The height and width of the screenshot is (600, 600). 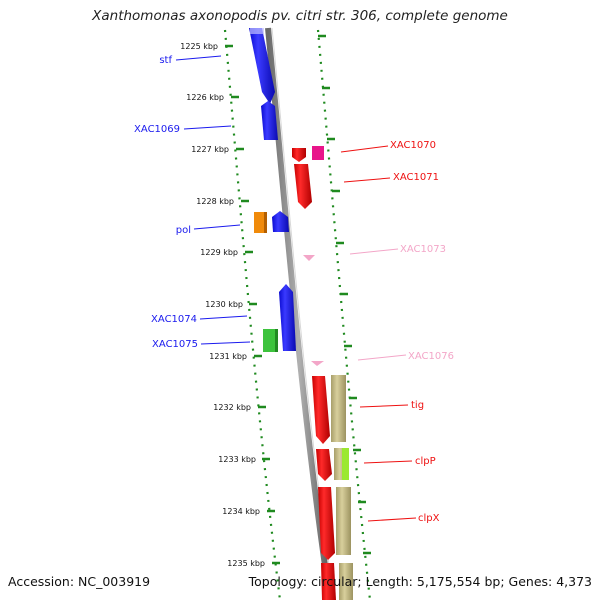 What do you see at coordinates (324, 465) in the screenshot?
I see `gene-clpP` at bounding box center [324, 465].